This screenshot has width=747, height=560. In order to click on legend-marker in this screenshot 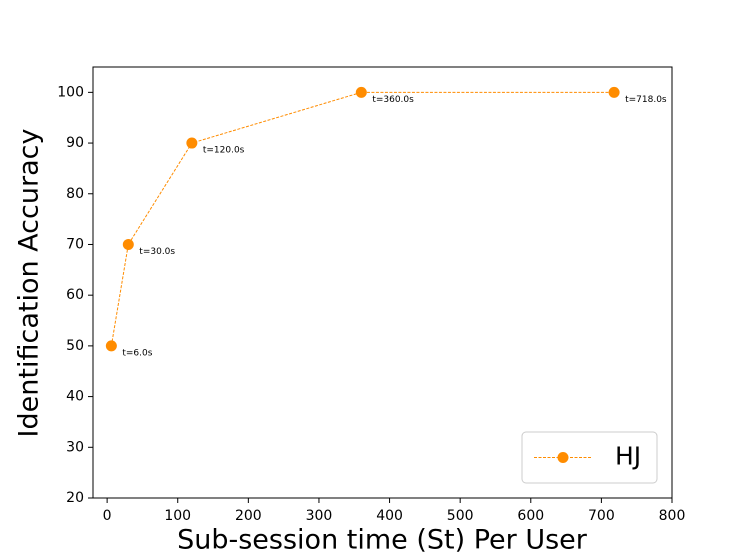, I will do `click(563, 457)`.